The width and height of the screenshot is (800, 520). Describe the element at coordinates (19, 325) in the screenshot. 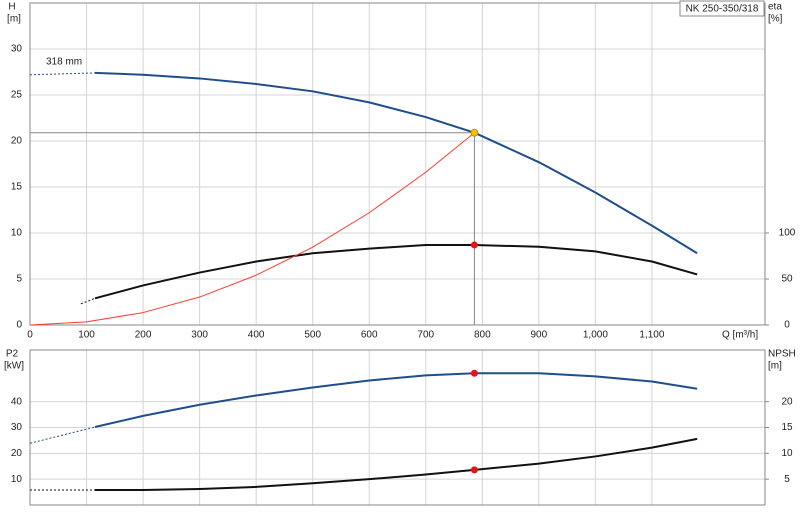

I see `y-tick-label: 0` at that location.